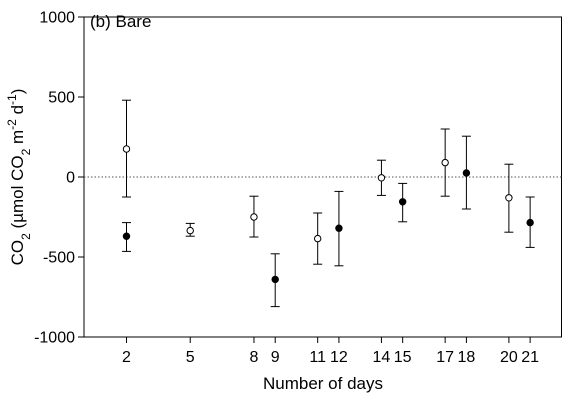 Image resolution: width=562 pixels, height=398 pixels. I want to click on x-tick-label: 18, so click(467, 357).